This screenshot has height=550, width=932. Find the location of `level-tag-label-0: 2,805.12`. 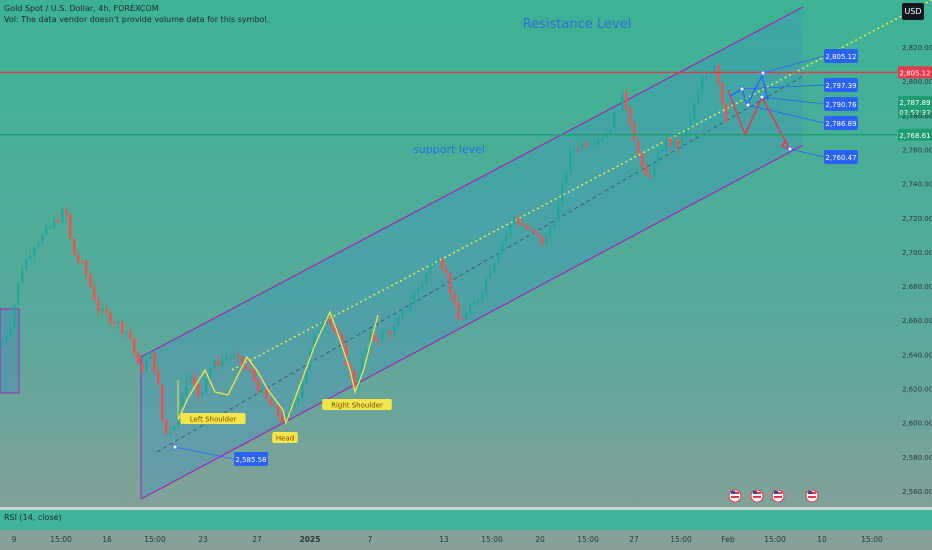

level-tag-label-0: 2,805.12 is located at coordinates (914, 73).